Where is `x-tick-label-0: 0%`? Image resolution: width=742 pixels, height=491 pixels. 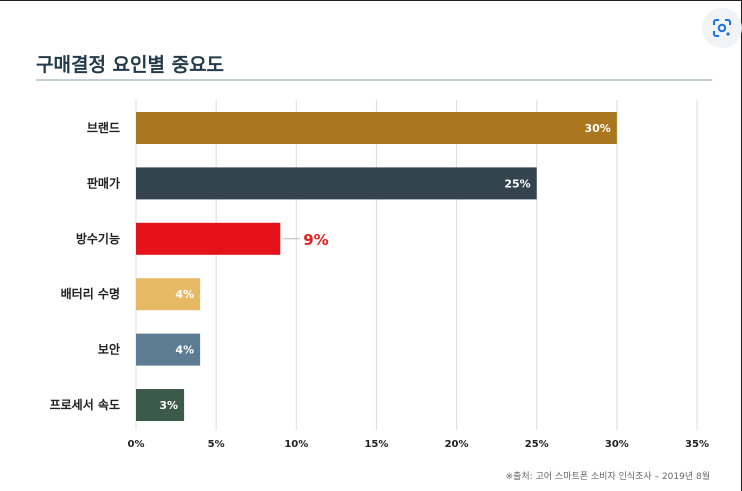 x-tick-label-0: 0% is located at coordinates (136, 444).